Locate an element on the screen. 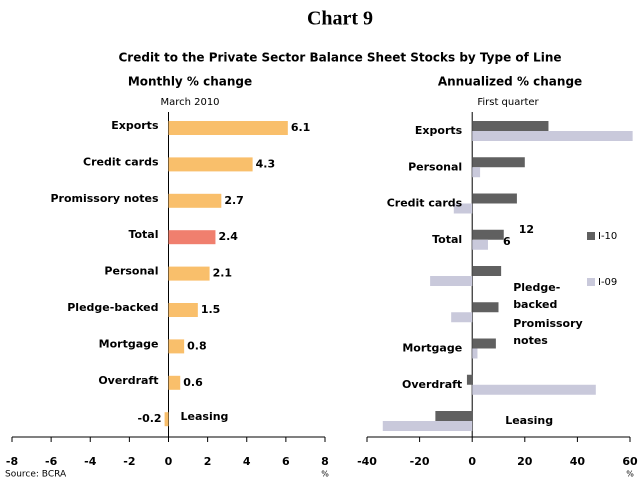  x-tick-label: -40 is located at coordinates (367, 461).